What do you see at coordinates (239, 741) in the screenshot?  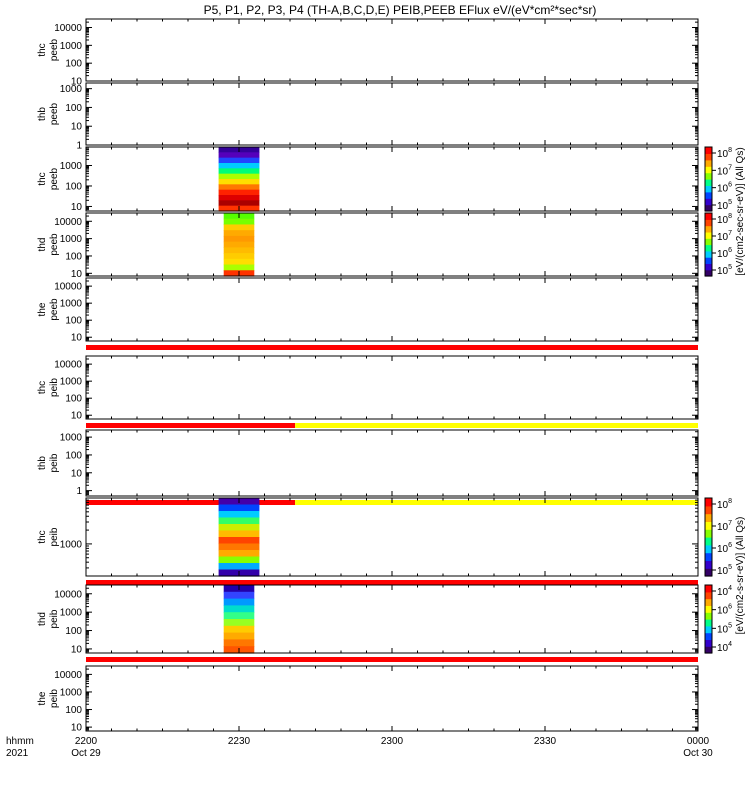 I see `x-tick-label: 2230` at bounding box center [239, 741].